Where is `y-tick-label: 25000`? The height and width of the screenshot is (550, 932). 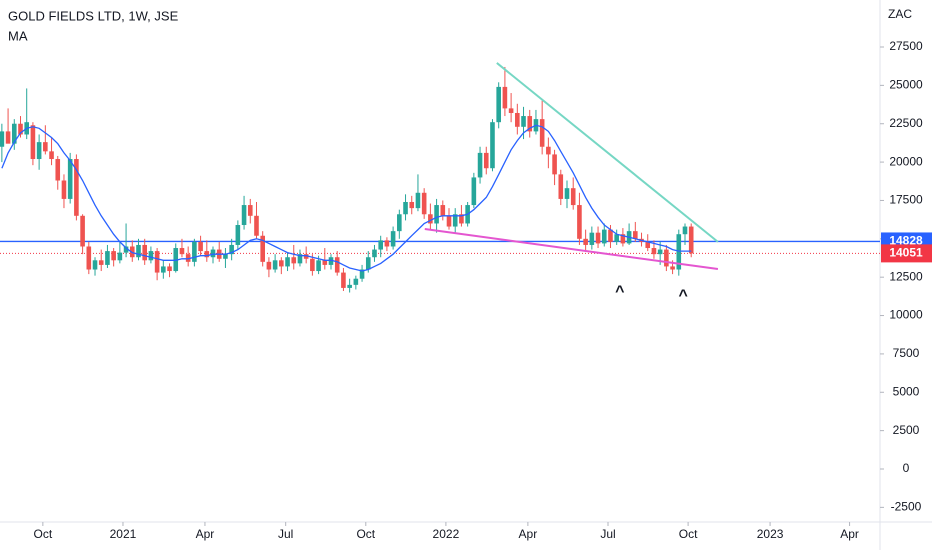 y-tick-label: 25000 is located at coordinates (906, 85).